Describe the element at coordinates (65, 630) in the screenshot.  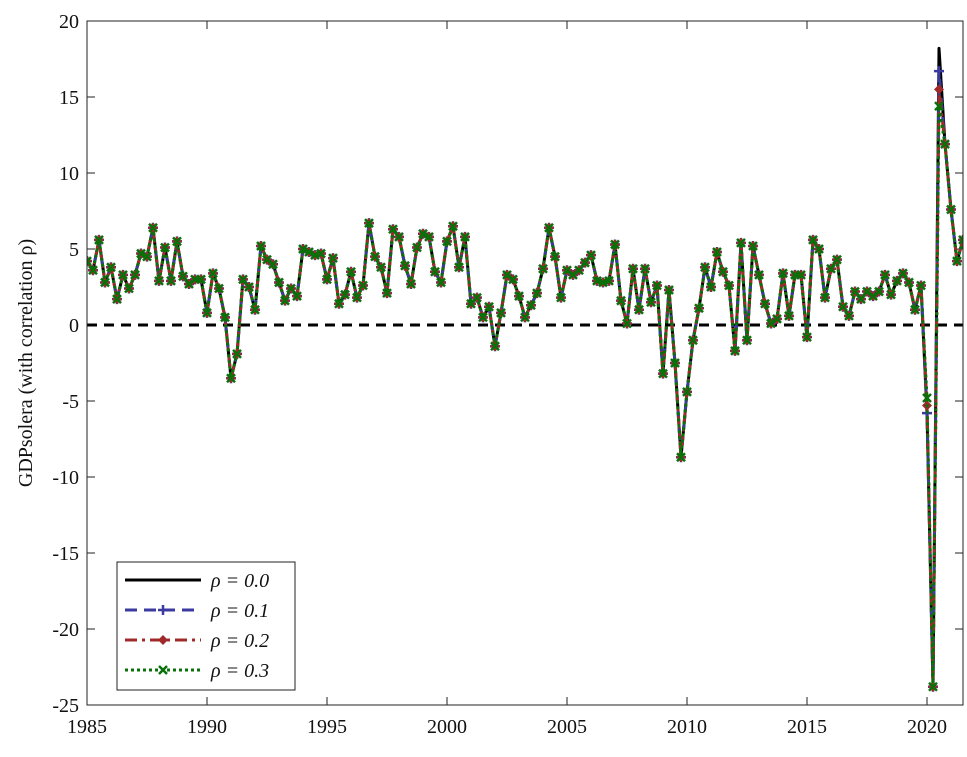
I see `y-tick-label: -20` at that location.